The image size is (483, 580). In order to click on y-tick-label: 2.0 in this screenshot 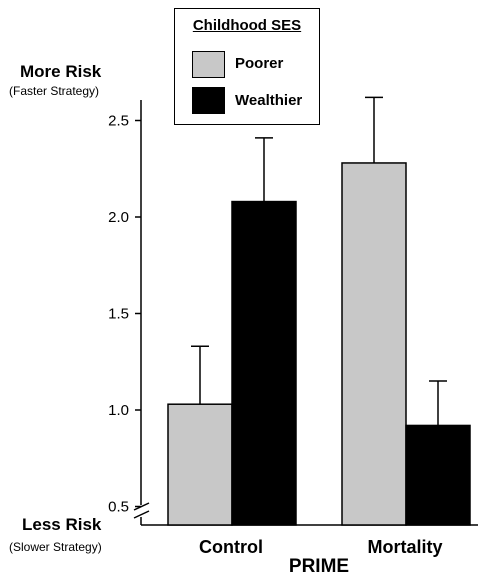, I will do `click(118, 217)`.